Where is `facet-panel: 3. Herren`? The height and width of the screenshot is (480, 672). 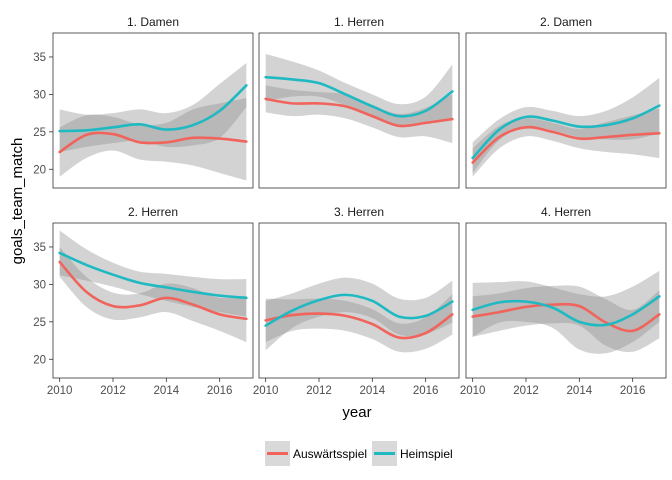 facet-panel: 3. Herren is located at coordinates (359, 290).